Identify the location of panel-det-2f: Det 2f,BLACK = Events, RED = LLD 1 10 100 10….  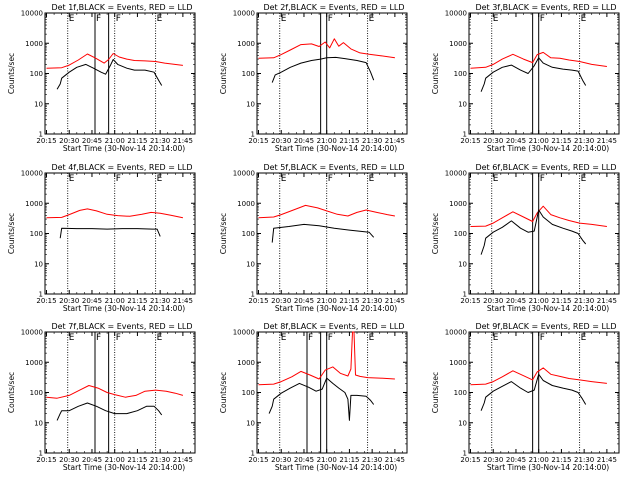
(313, 78).